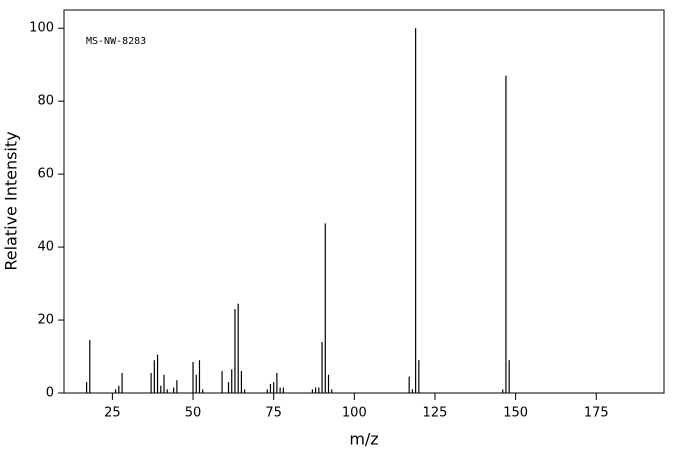 The width and height of the screenshot is (676, 455). What do you see at coordinates (354, 413) in the screenshot?
I see `x-tick-label: 100` at bounding box center [354, 413].